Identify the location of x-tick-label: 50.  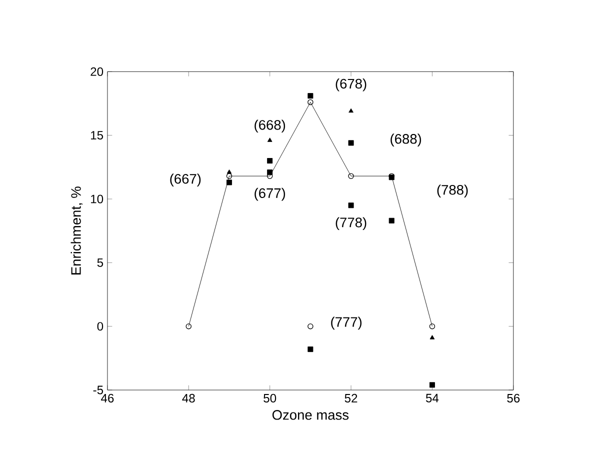
(270, 398).